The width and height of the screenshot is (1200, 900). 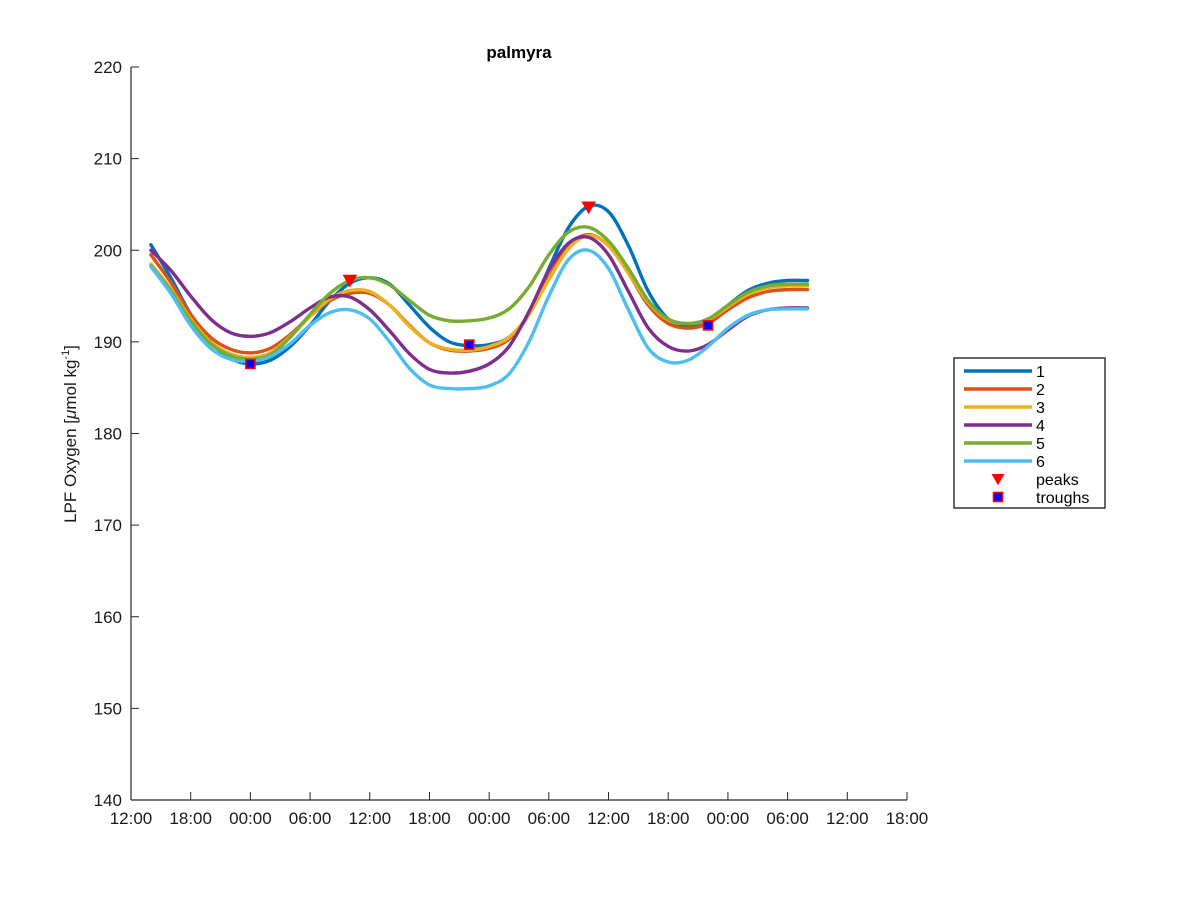 What do you see at coordinates (1029, 433) in the screenshot?
I see `legend-box` at bounding box center [1029, 433].